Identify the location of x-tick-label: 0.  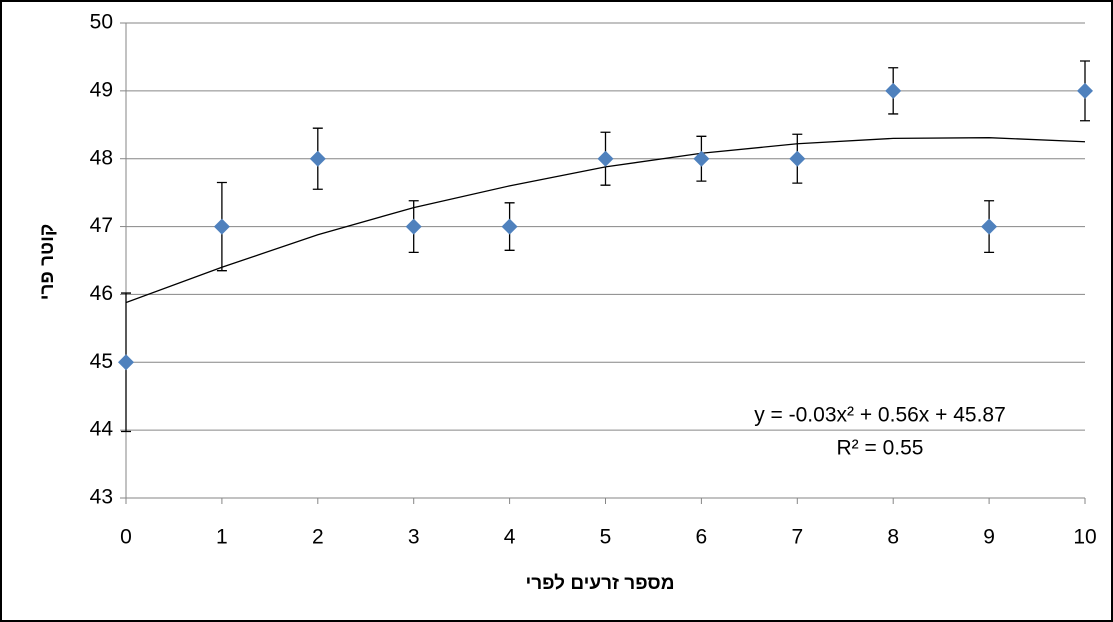
(126, 537).